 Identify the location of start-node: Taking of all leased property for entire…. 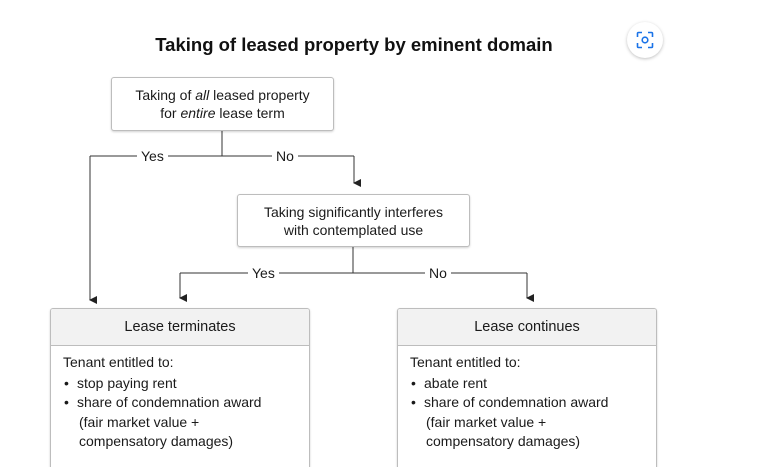
(222, 104).